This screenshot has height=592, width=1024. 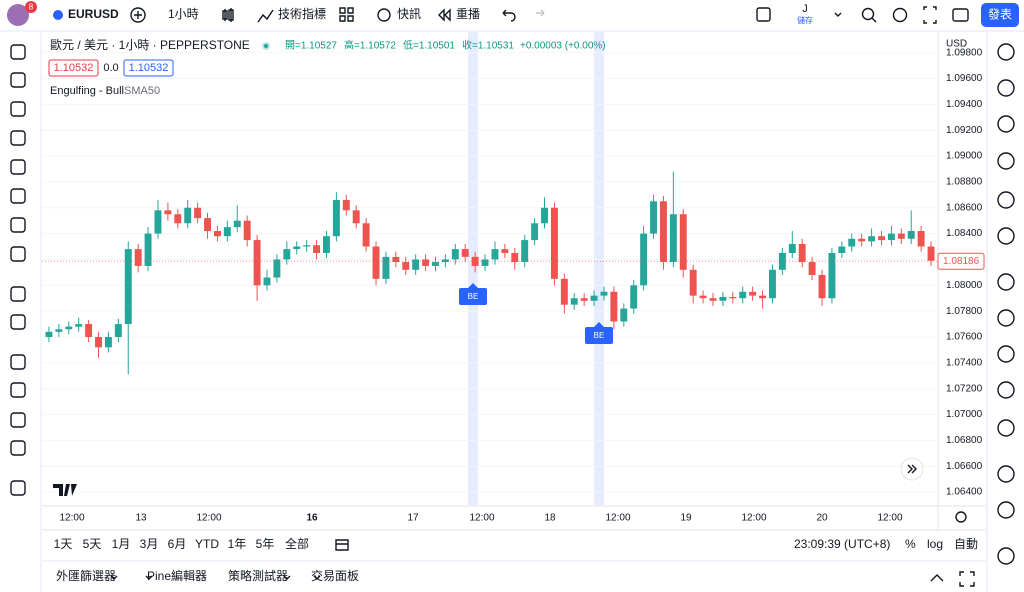 What do you see at coordinates (967, 579) in the screenshot?
I see `maximize` at bounding box center [967, 579].